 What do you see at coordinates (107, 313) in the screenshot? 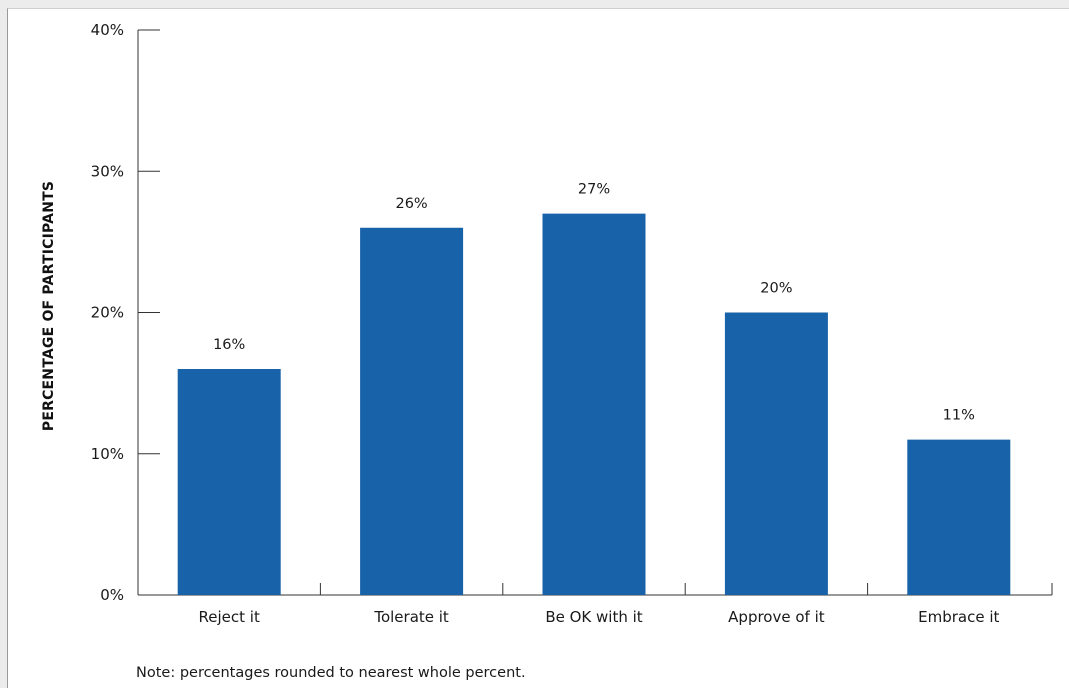
I see `y-tick-label: 20%` at bounding box center [107, 313].